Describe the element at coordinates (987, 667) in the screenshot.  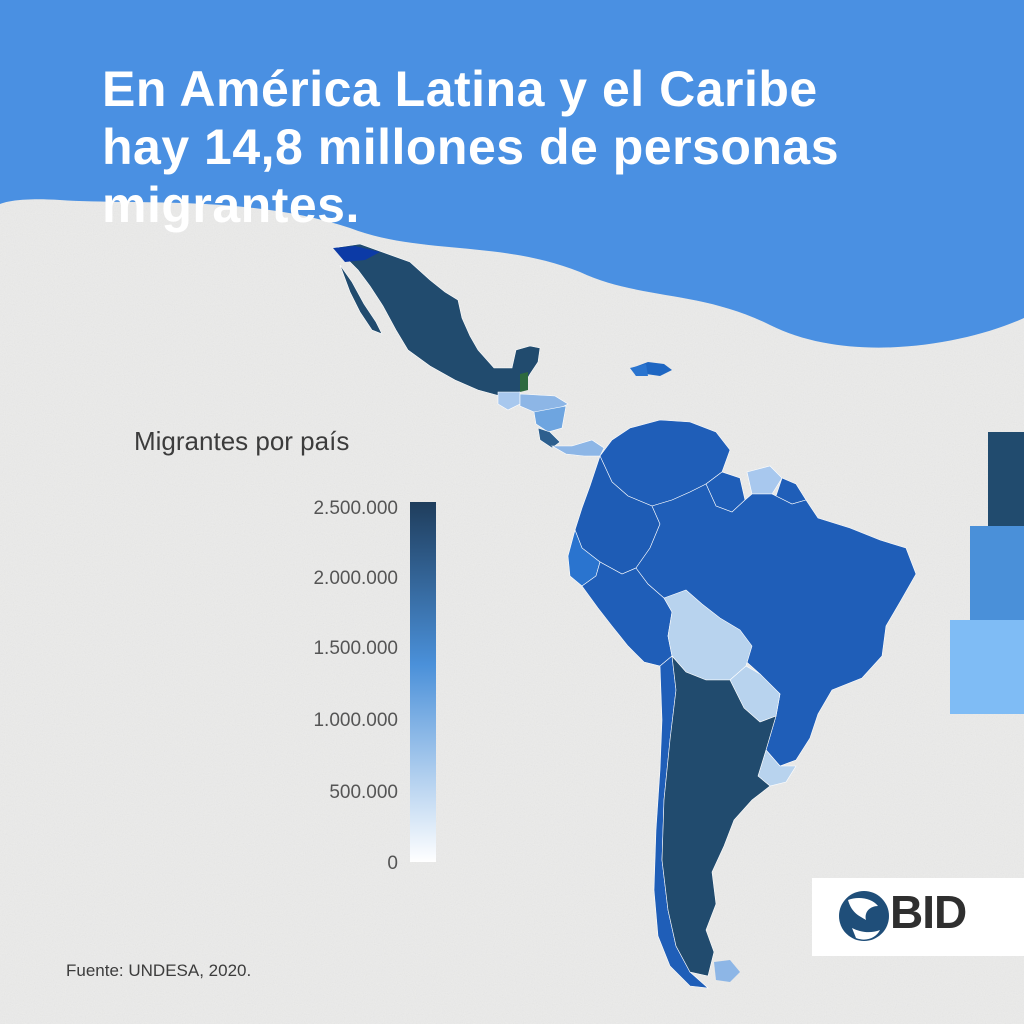
I see `deco-bar-light` at that location.